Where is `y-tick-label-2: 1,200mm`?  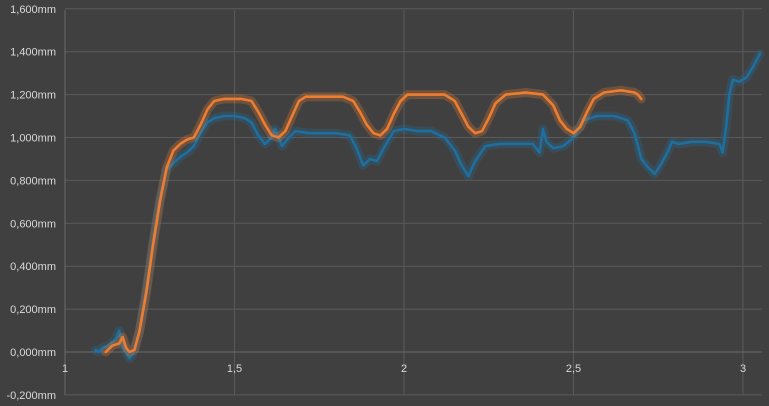
y-tick-label-2: 1,200mm is located at coordinates (33, 96).